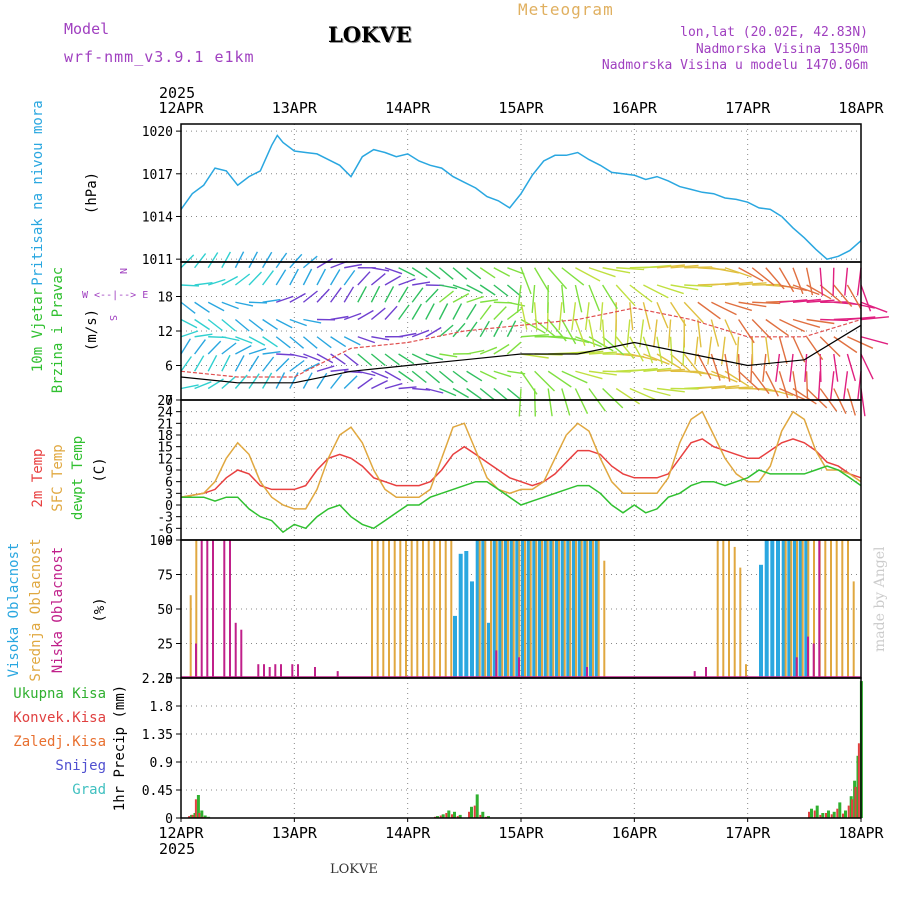 This screenshot has width=900, height=900. What do you see at coordinates (408, 833) in the screenshot?
I see `xtick-bottom-2: 14APR` at bounding box center [408, 833].